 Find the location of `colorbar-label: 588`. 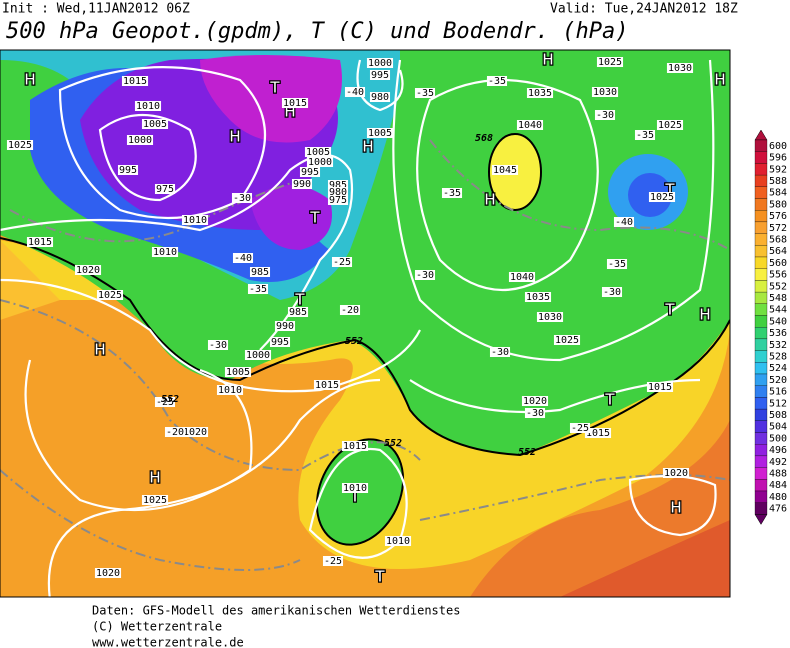

colorbar-label: 588 is located at coordinates (778, 181).